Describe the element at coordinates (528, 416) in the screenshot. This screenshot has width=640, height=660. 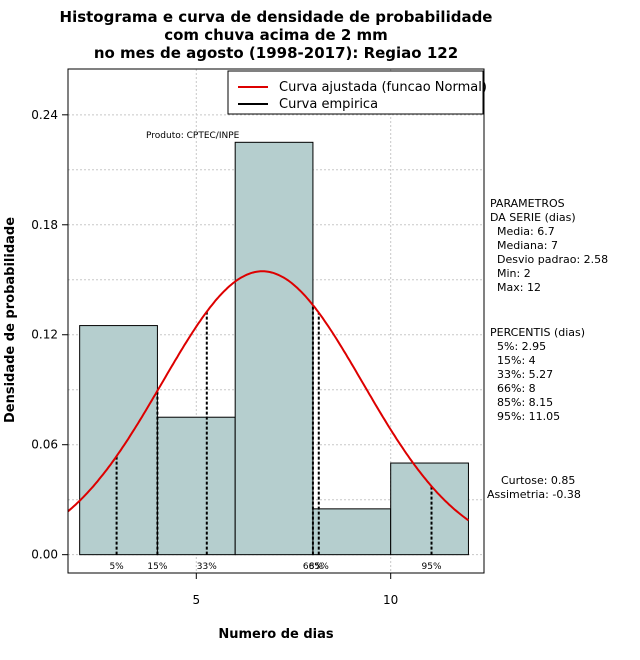
I see `percentil-95: 95%: 11.05` at that location.